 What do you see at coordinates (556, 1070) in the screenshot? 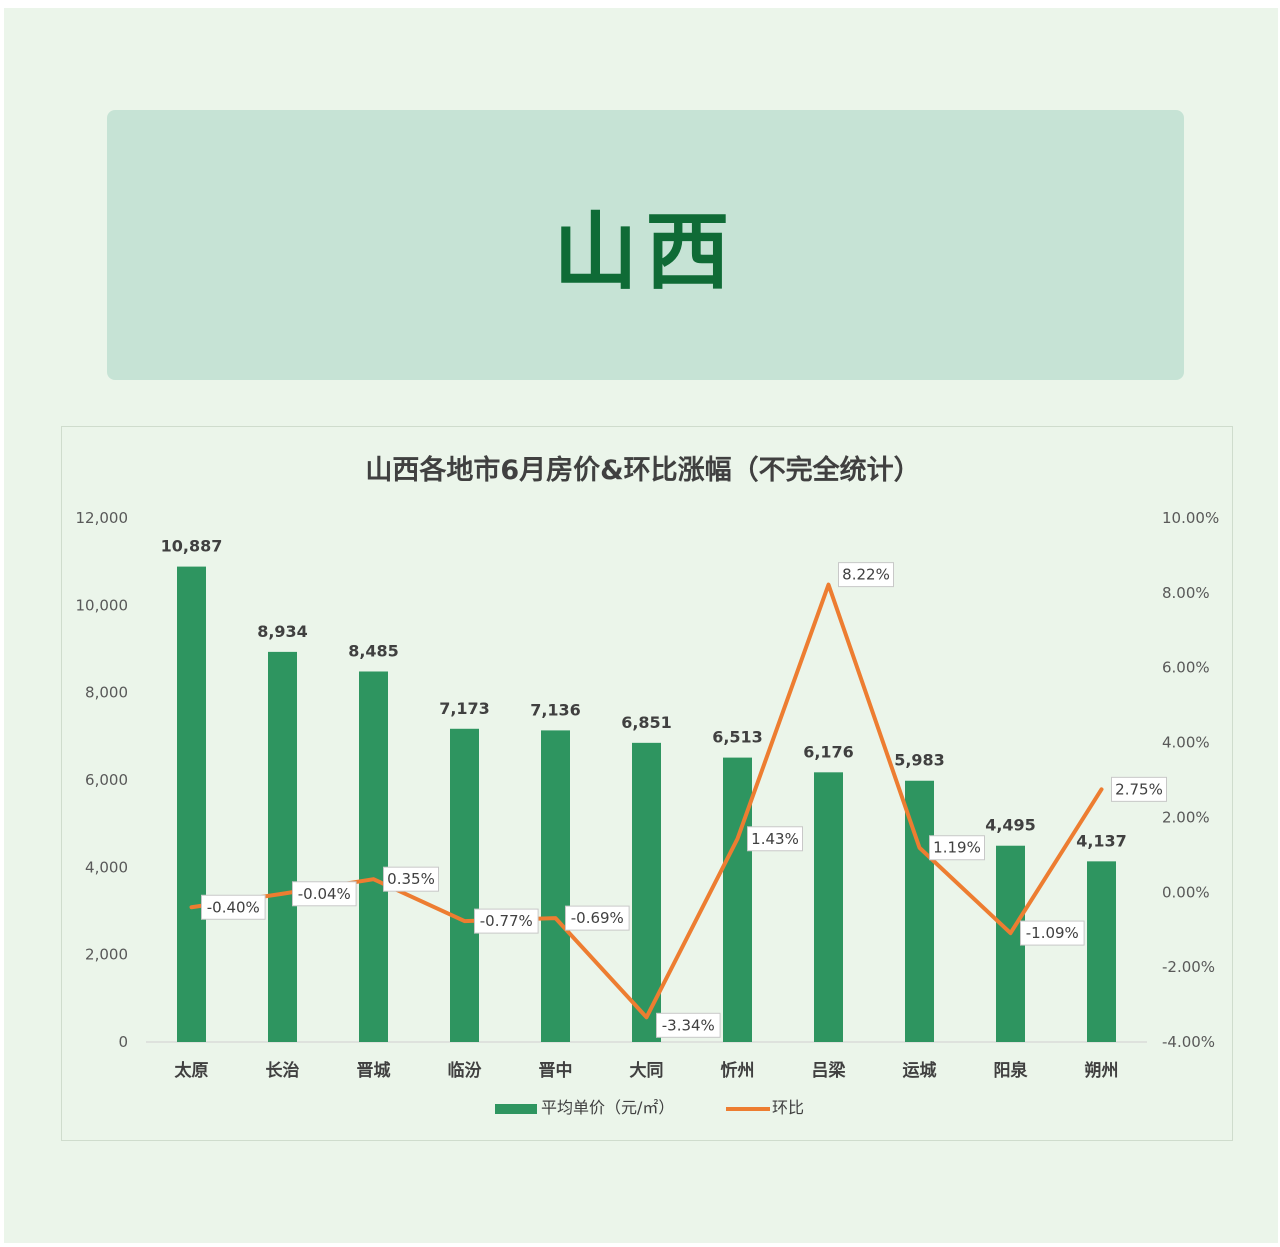
I see `x-tick-label: 晋中` at bounding box center [556, 1070].